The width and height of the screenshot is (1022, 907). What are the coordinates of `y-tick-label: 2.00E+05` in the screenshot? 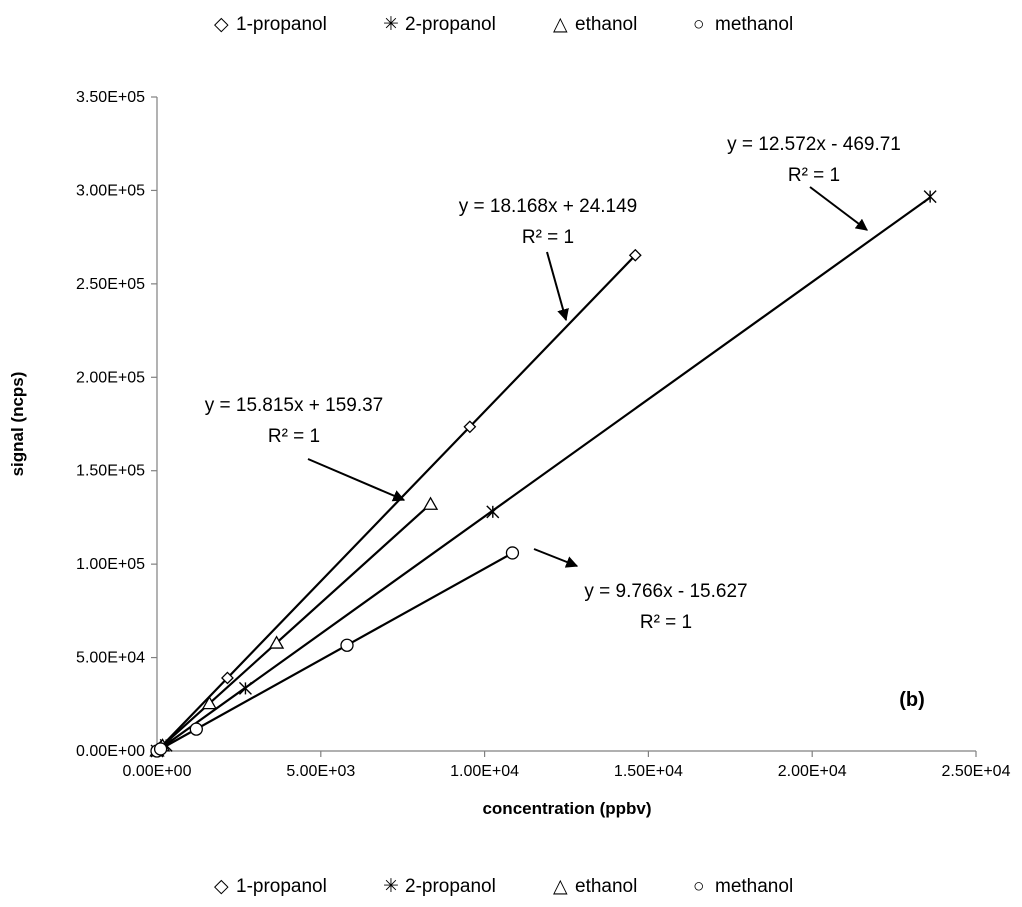 It's located at (110, 377).